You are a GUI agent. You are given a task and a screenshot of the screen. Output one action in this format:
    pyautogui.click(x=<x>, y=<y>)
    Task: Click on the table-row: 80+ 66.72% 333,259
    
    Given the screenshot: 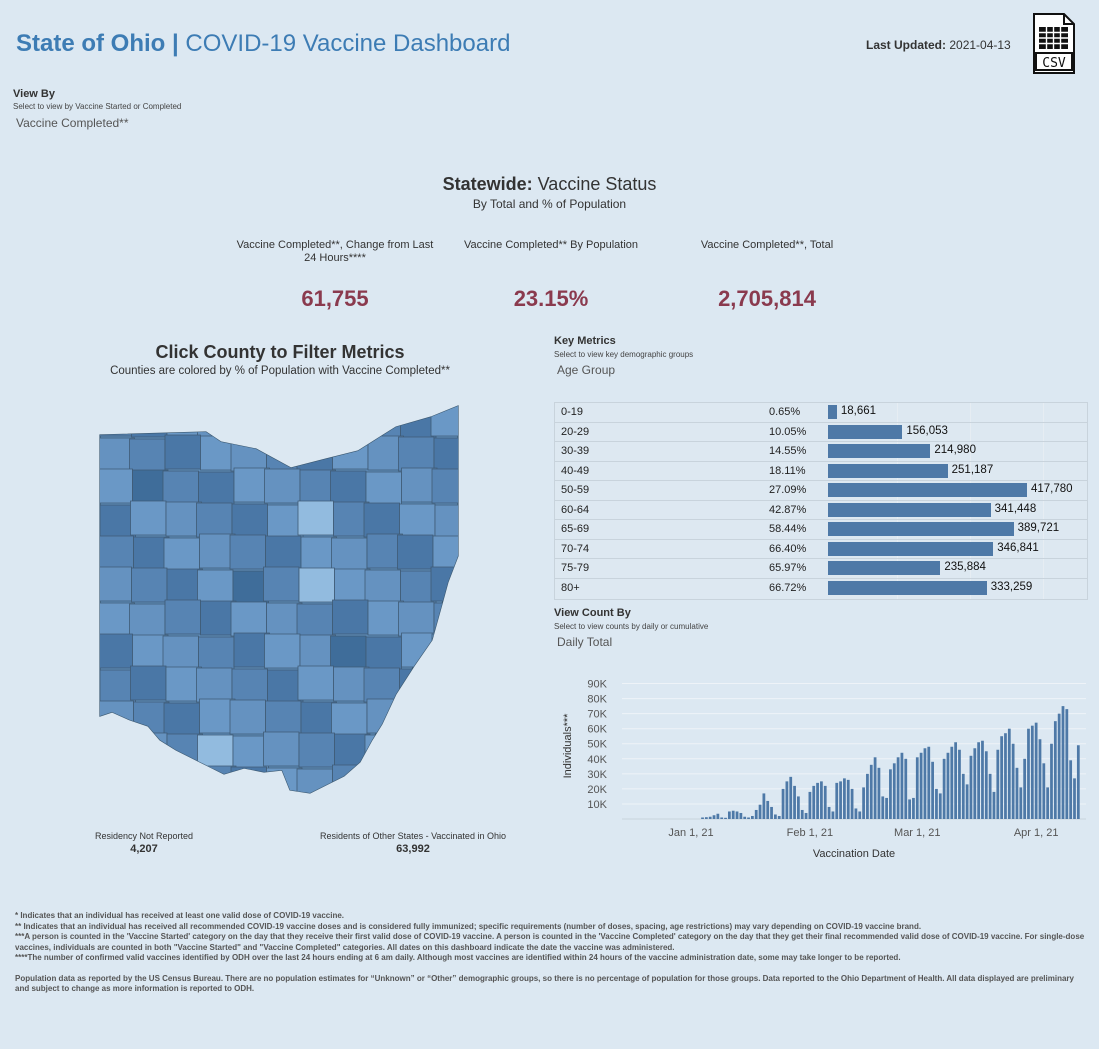 What is the action you would take?
    pyautogui.click(x=821, y=589)
    